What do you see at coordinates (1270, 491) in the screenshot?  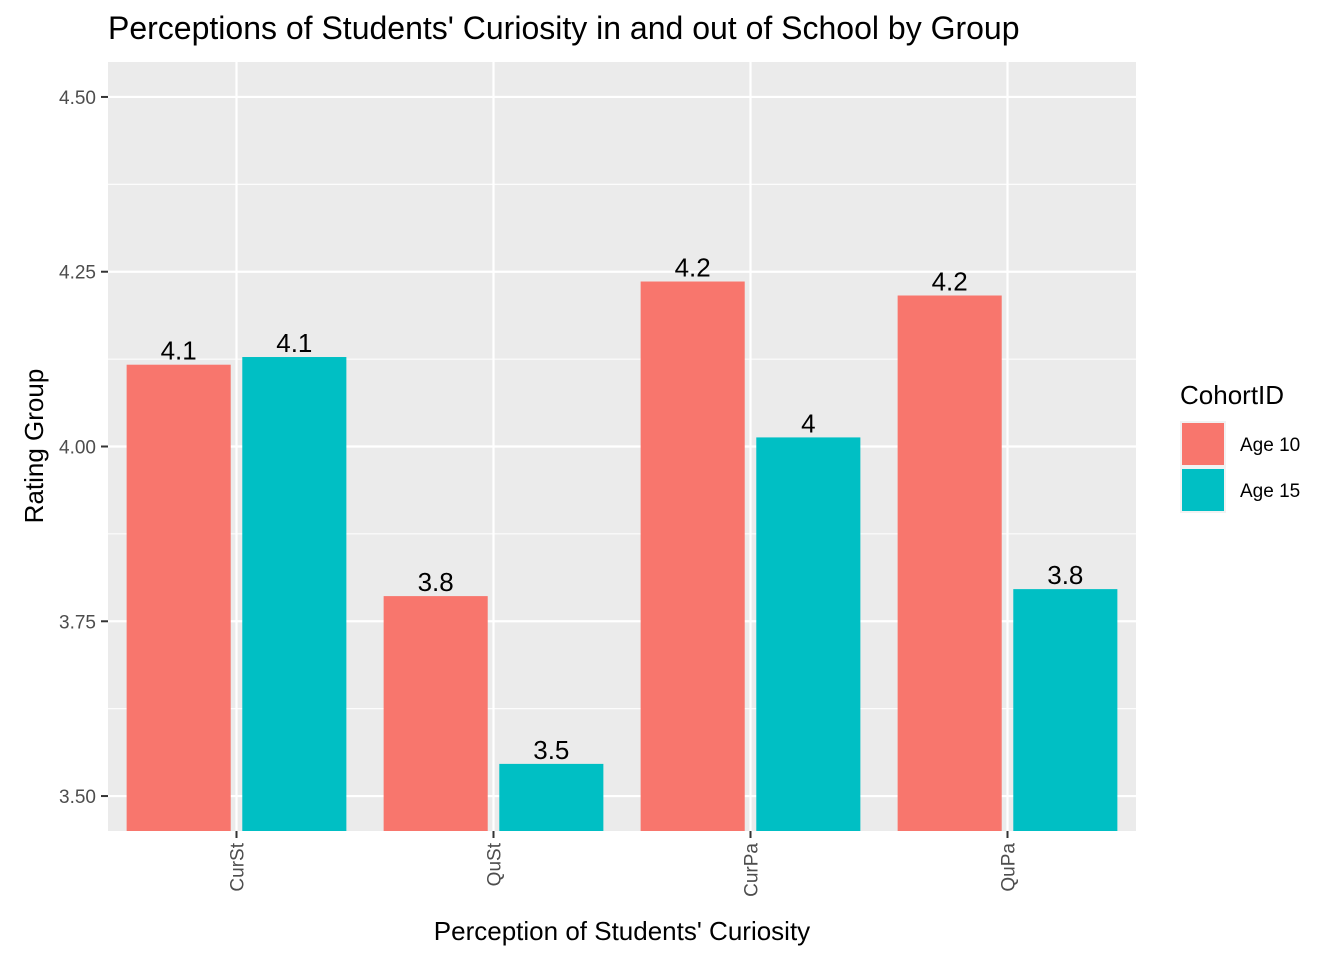 I see `legend-label: Age 15` at bounding box center [1270, 491].